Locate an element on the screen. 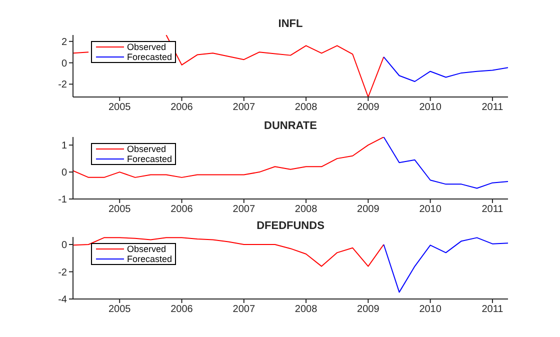 Image resolution: width=560 pixels, height=337 pixels. y-tick-label: -1 is located at coordinates (63, 200).